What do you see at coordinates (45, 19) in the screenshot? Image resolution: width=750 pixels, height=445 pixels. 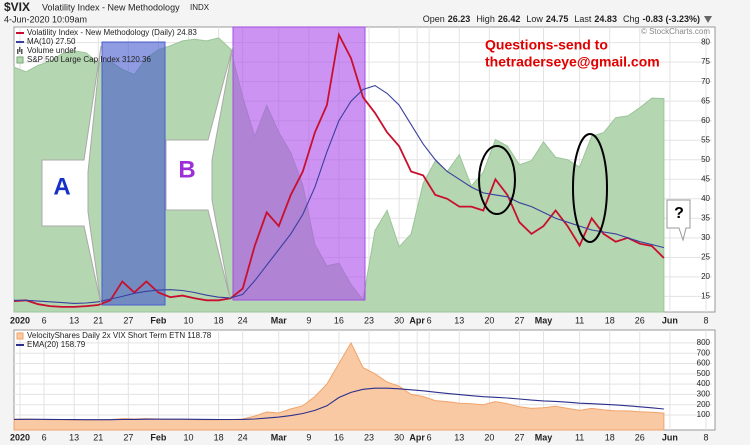 I see `timestamp: 4-Jun-2020 10:09am` at bounding box center [45, 19].